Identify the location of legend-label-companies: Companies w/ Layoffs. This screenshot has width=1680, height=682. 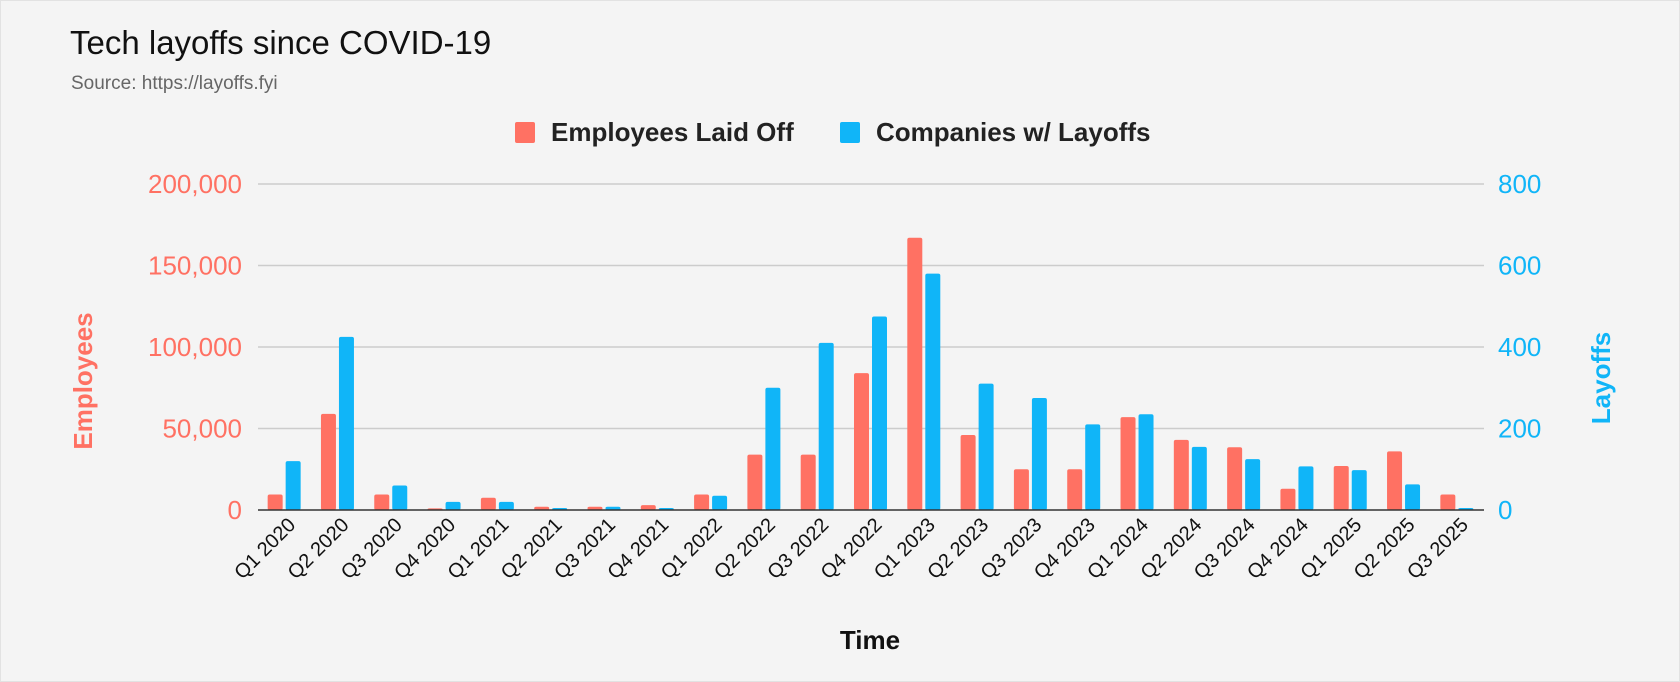
(1013, 132).